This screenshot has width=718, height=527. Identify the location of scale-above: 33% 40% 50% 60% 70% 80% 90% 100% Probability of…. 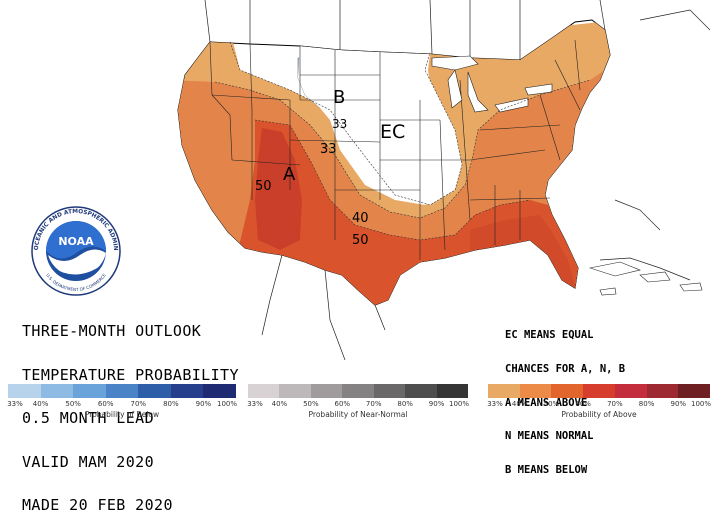
(599, 402).